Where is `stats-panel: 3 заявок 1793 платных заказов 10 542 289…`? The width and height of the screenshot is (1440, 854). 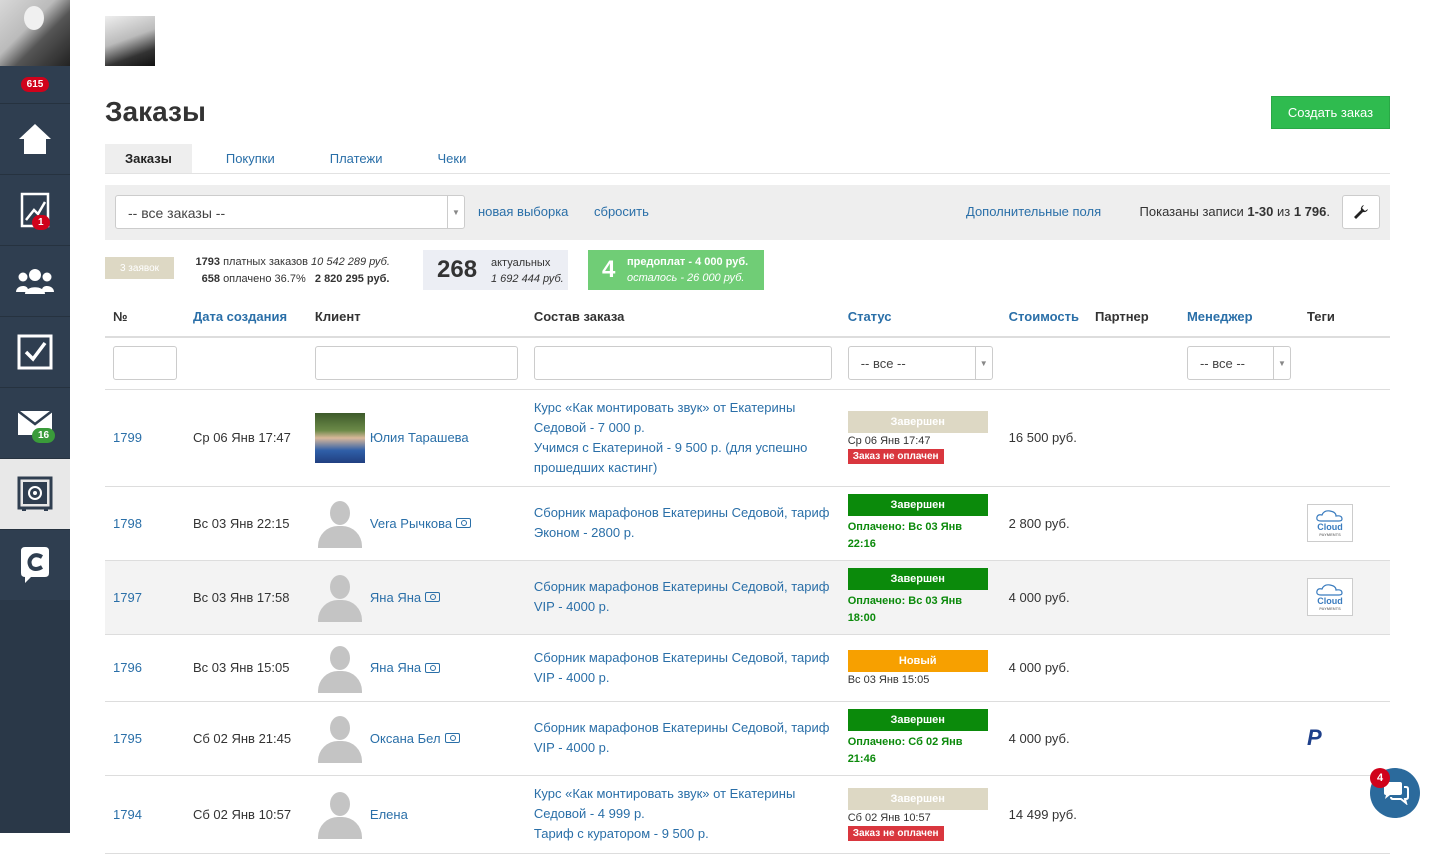
stats-panel: 3 заявок 1793 платных заказов 10 542 289… is located at coordinates (747, 270).